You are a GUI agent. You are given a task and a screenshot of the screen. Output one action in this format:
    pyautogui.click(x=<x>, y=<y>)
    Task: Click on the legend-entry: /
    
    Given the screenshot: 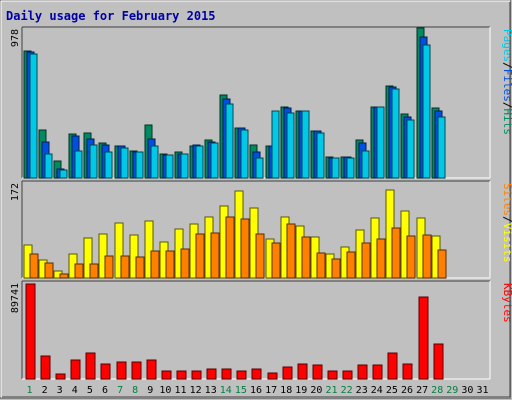 What is the action you would take?
    pyautogui.click(x=506, y=105)
    